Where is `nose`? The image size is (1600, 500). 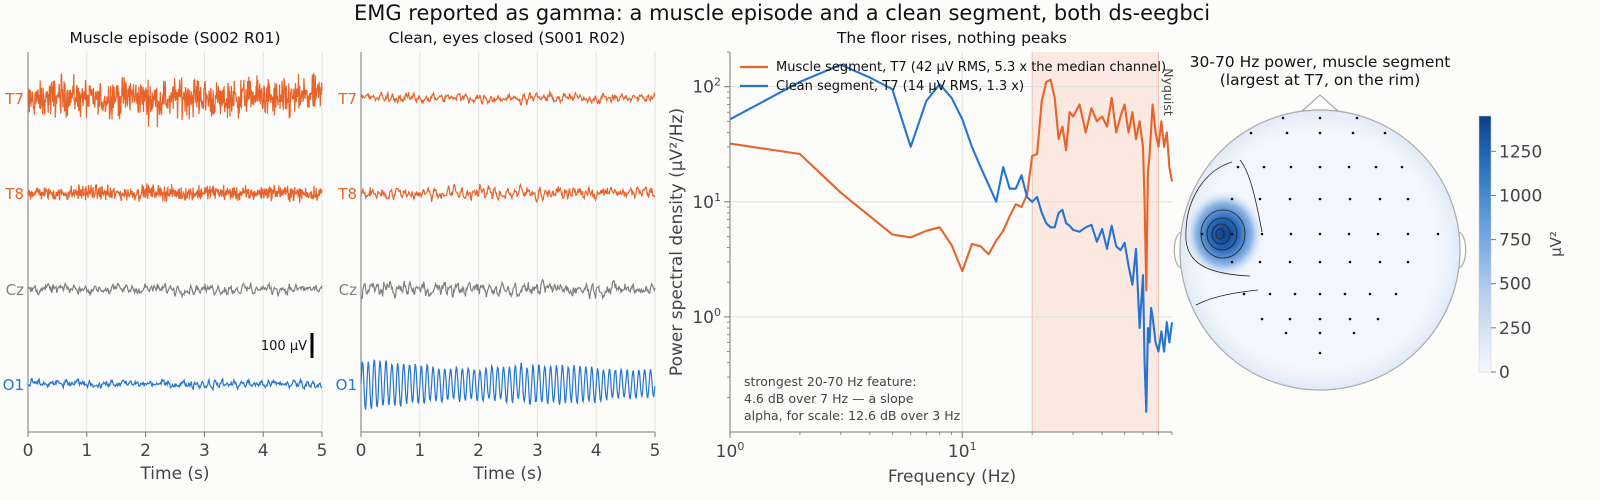
nose is located at coordinates (1320, 103).